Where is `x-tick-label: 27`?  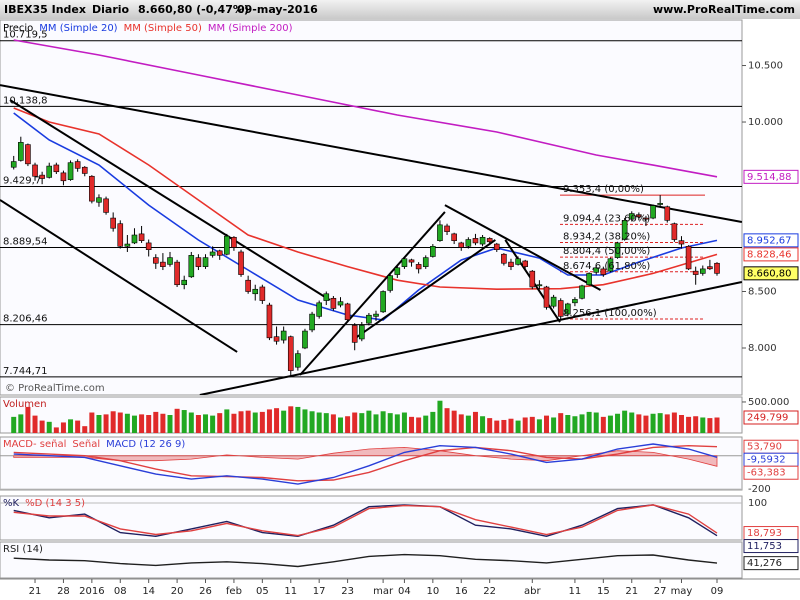
x-tick-label: 27 is located at coordinates (660, 591).